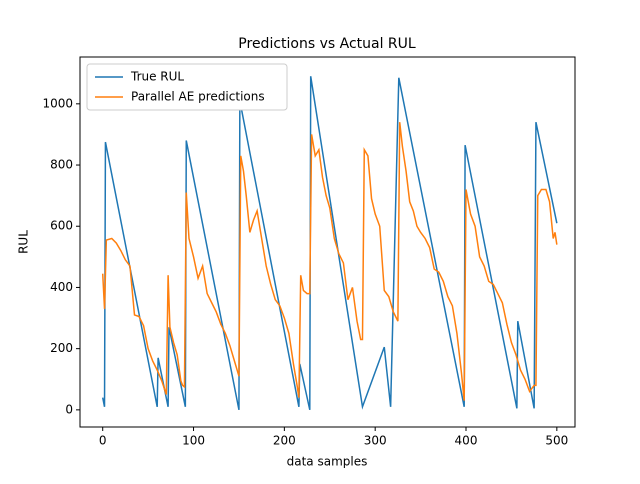 The image size is (640, 484). What do you see at coordinates (284, 441) in the screenshot?
I see `x-tick-label: 200` at bounding box center [284, 441].